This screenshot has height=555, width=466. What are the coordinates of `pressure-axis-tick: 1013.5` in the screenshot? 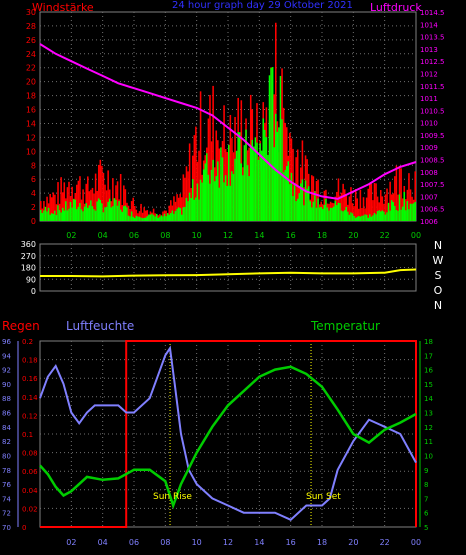 It's located at (432, 38).